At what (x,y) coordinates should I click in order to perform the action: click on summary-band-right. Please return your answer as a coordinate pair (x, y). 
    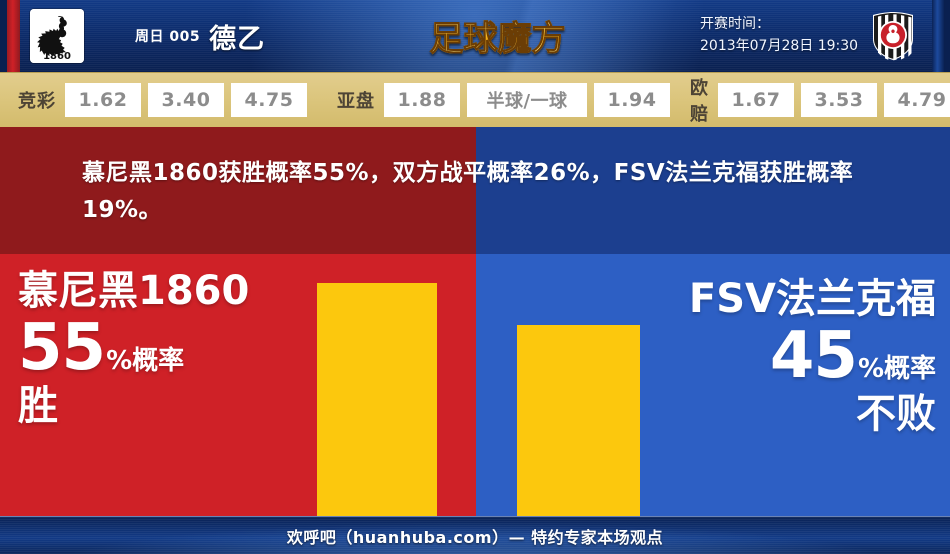
    Looking at the image, I should click on (713, 190).